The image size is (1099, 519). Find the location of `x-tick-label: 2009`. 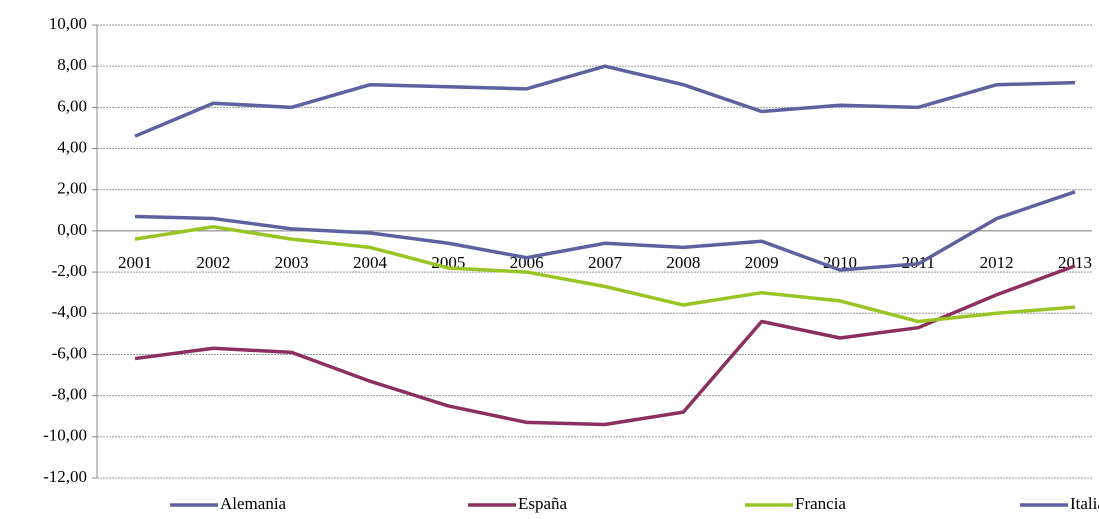

x-tick-label: 2009 is located at coordinates (762, 262).